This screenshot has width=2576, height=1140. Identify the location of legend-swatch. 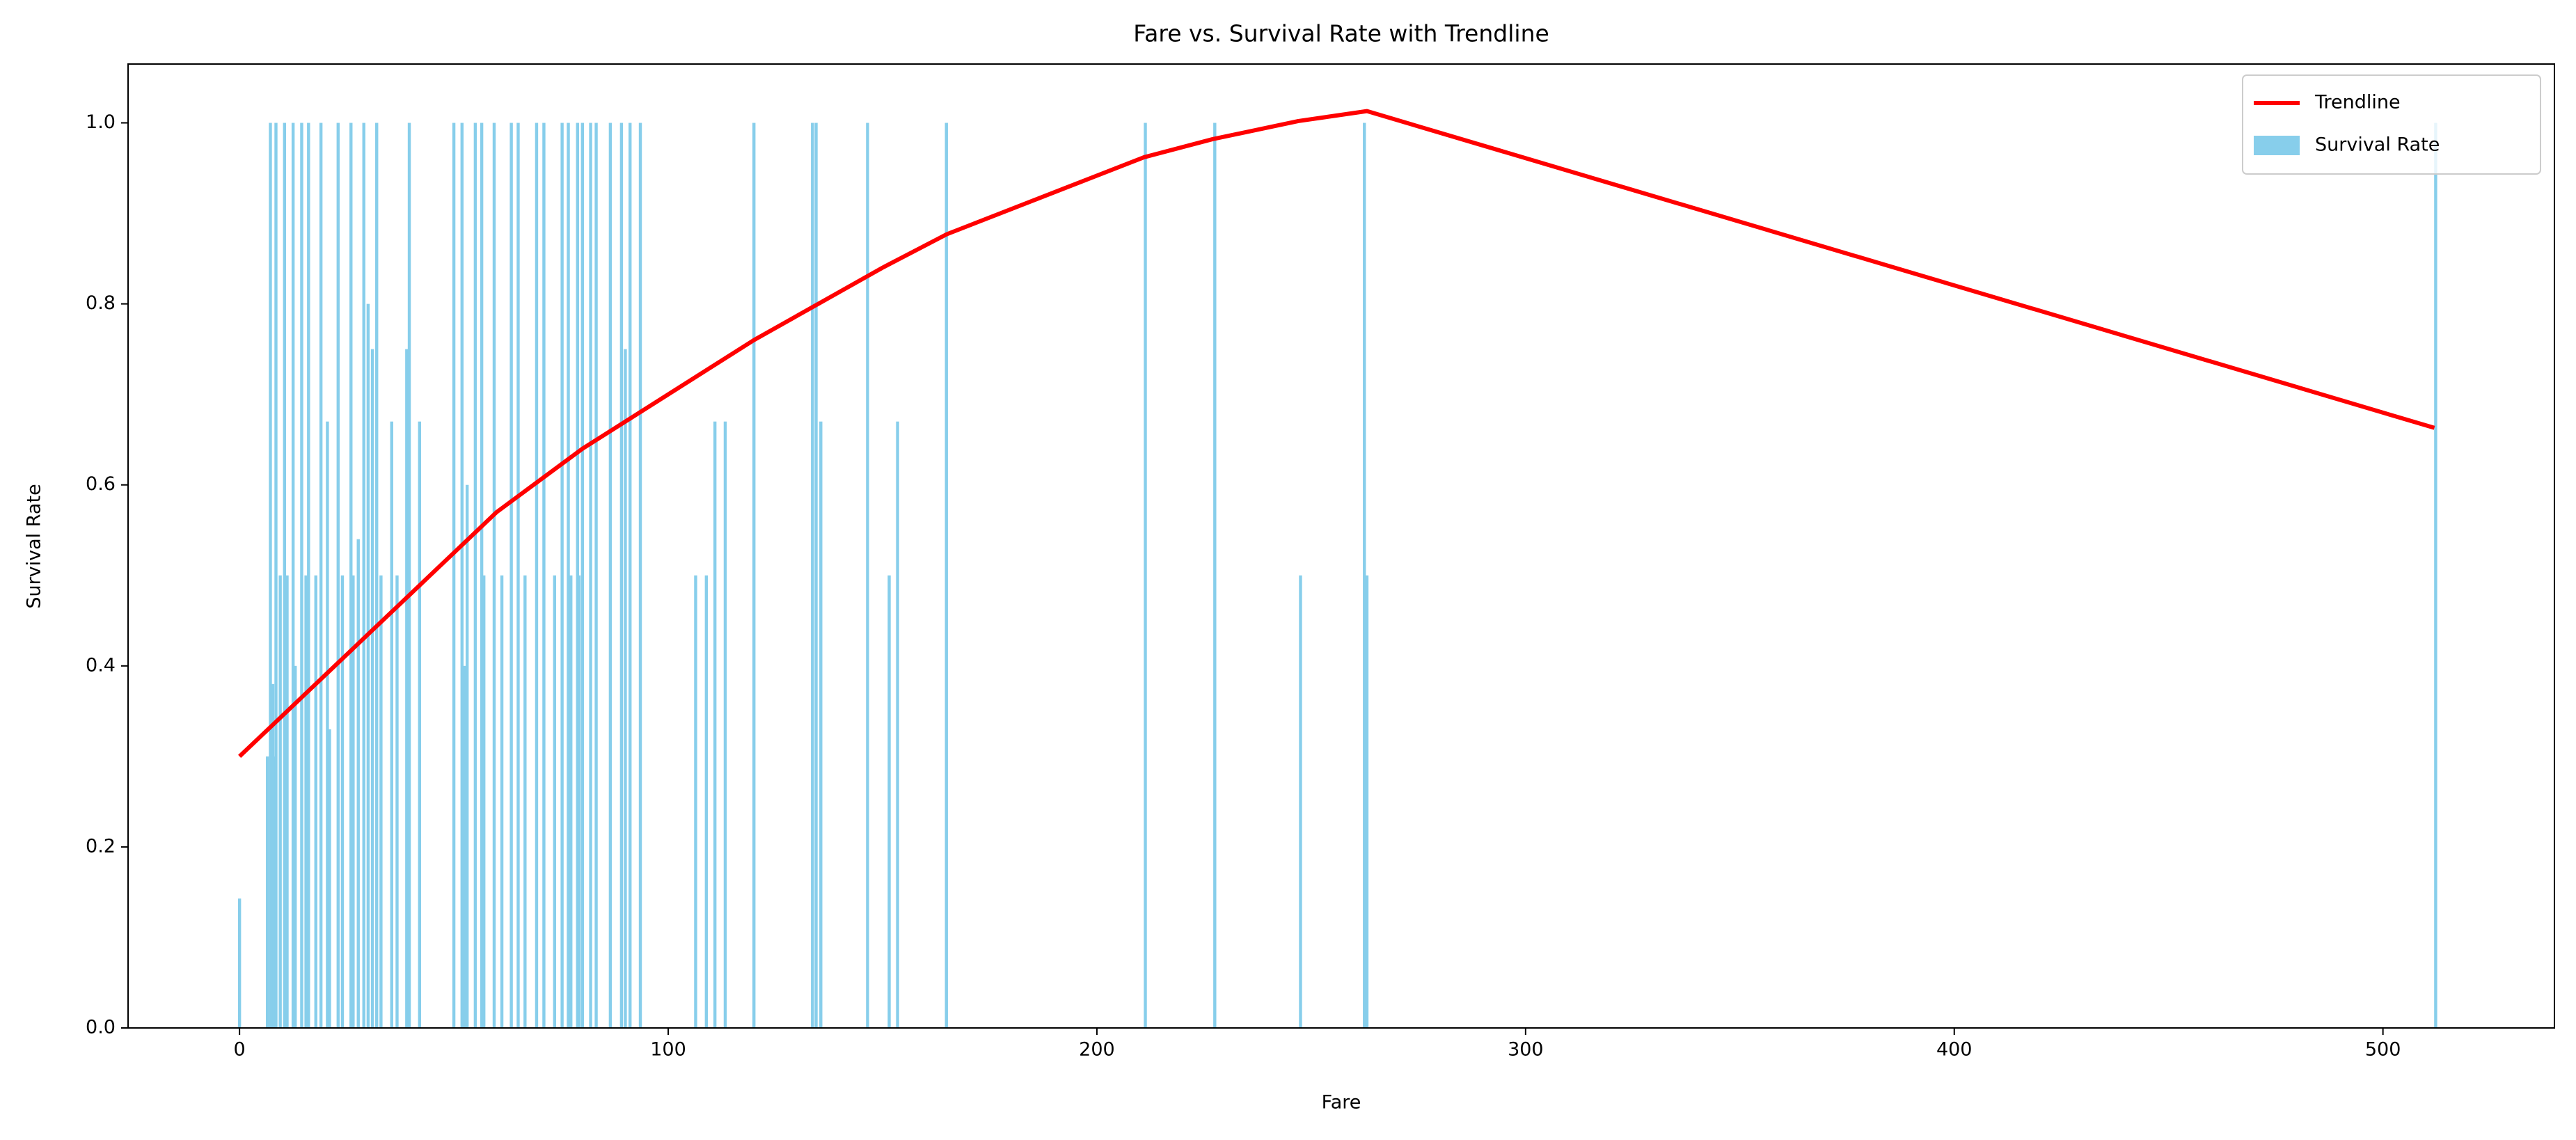
(2277, 145).